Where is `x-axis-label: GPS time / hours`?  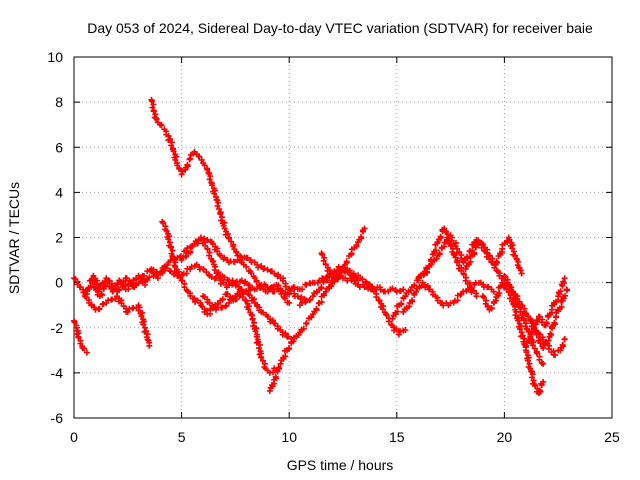 x-axis-label: GPS time / hours is located at coordinates (340, 465).